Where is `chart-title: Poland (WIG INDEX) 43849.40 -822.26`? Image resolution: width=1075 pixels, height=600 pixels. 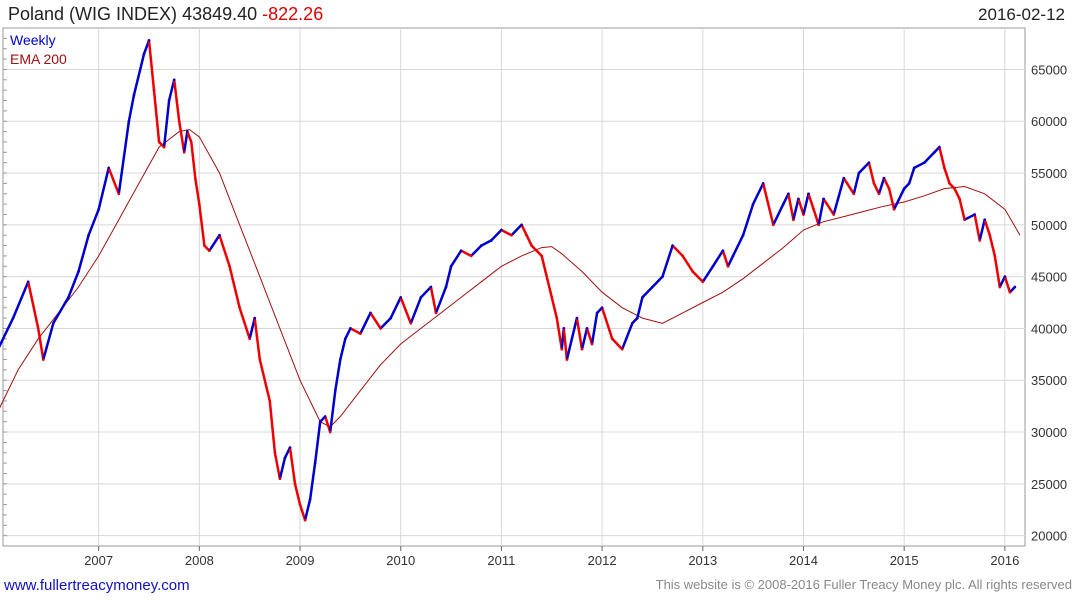
chart-title: Poland (WIG INDEX) 43849.40 -822.26 is located at coordinates (165, 14).